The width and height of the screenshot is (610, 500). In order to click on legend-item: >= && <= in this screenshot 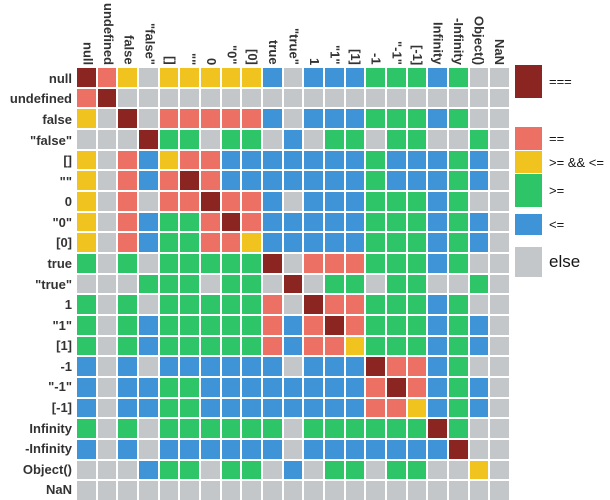, I will do `click(559, 162)`.